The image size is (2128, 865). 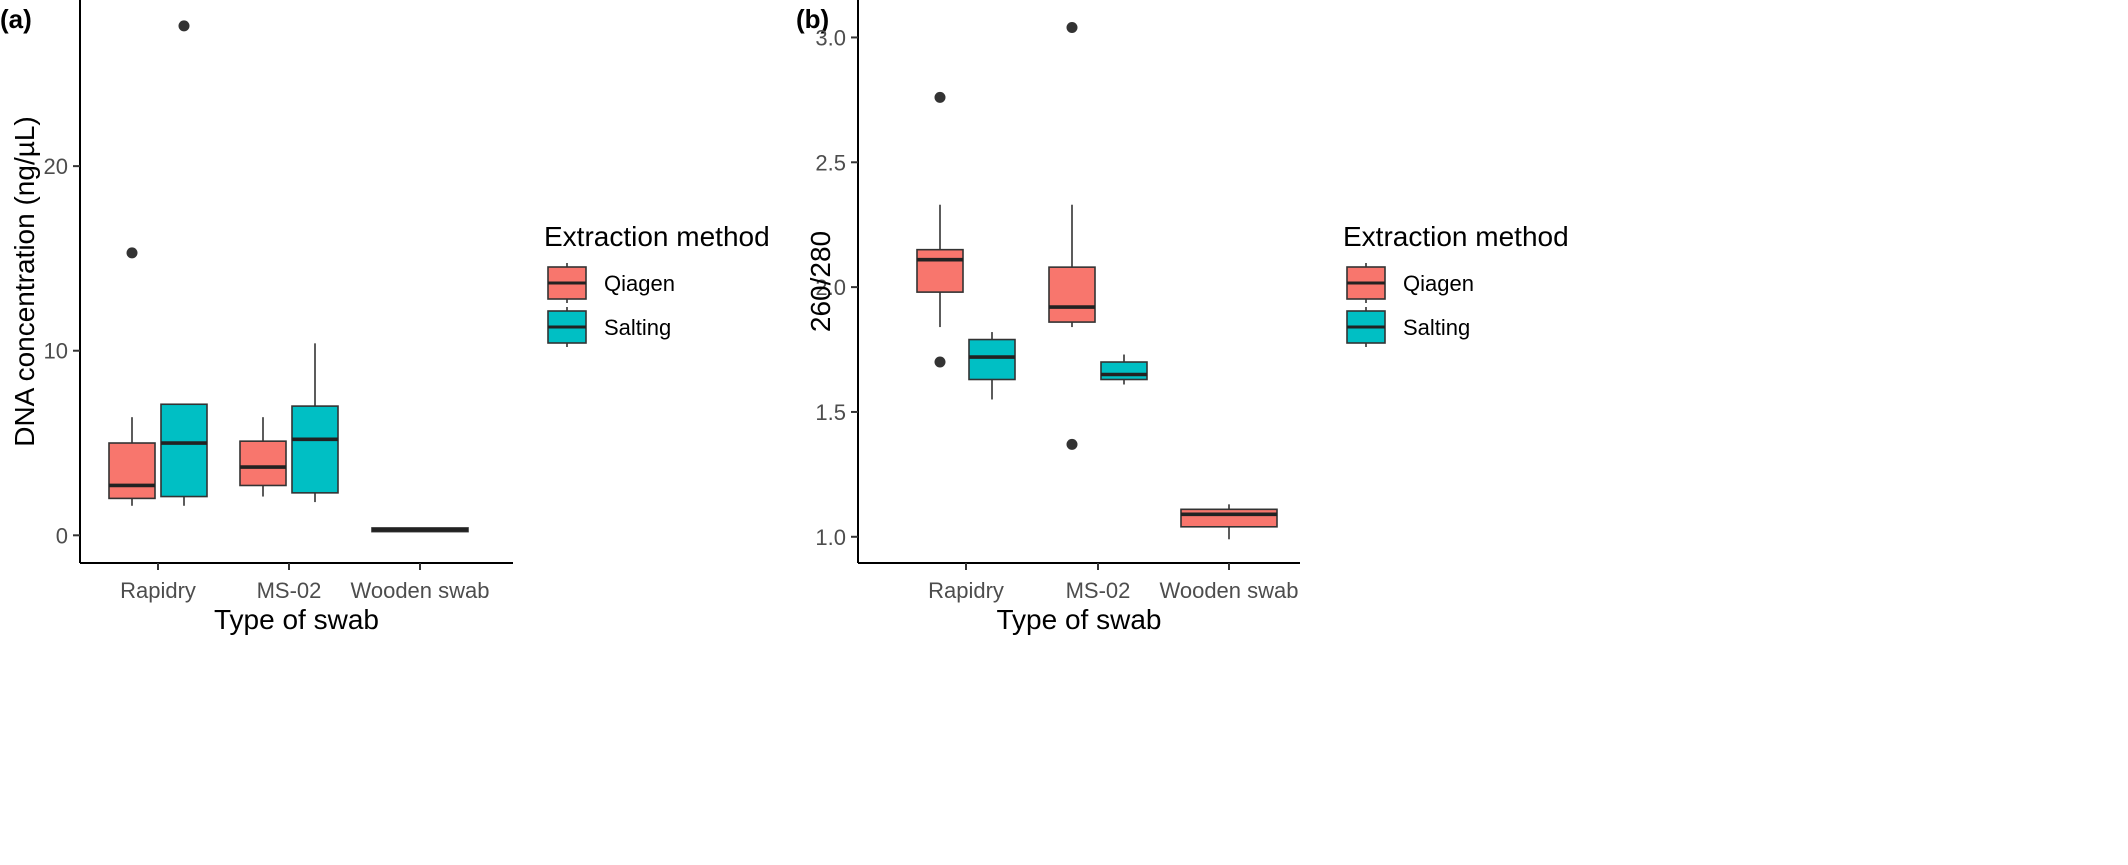 What do you see at coordinates (830, 37) in the screenshot?
I see `y-tick-label: 3.0` at bounding box center [830, 37].